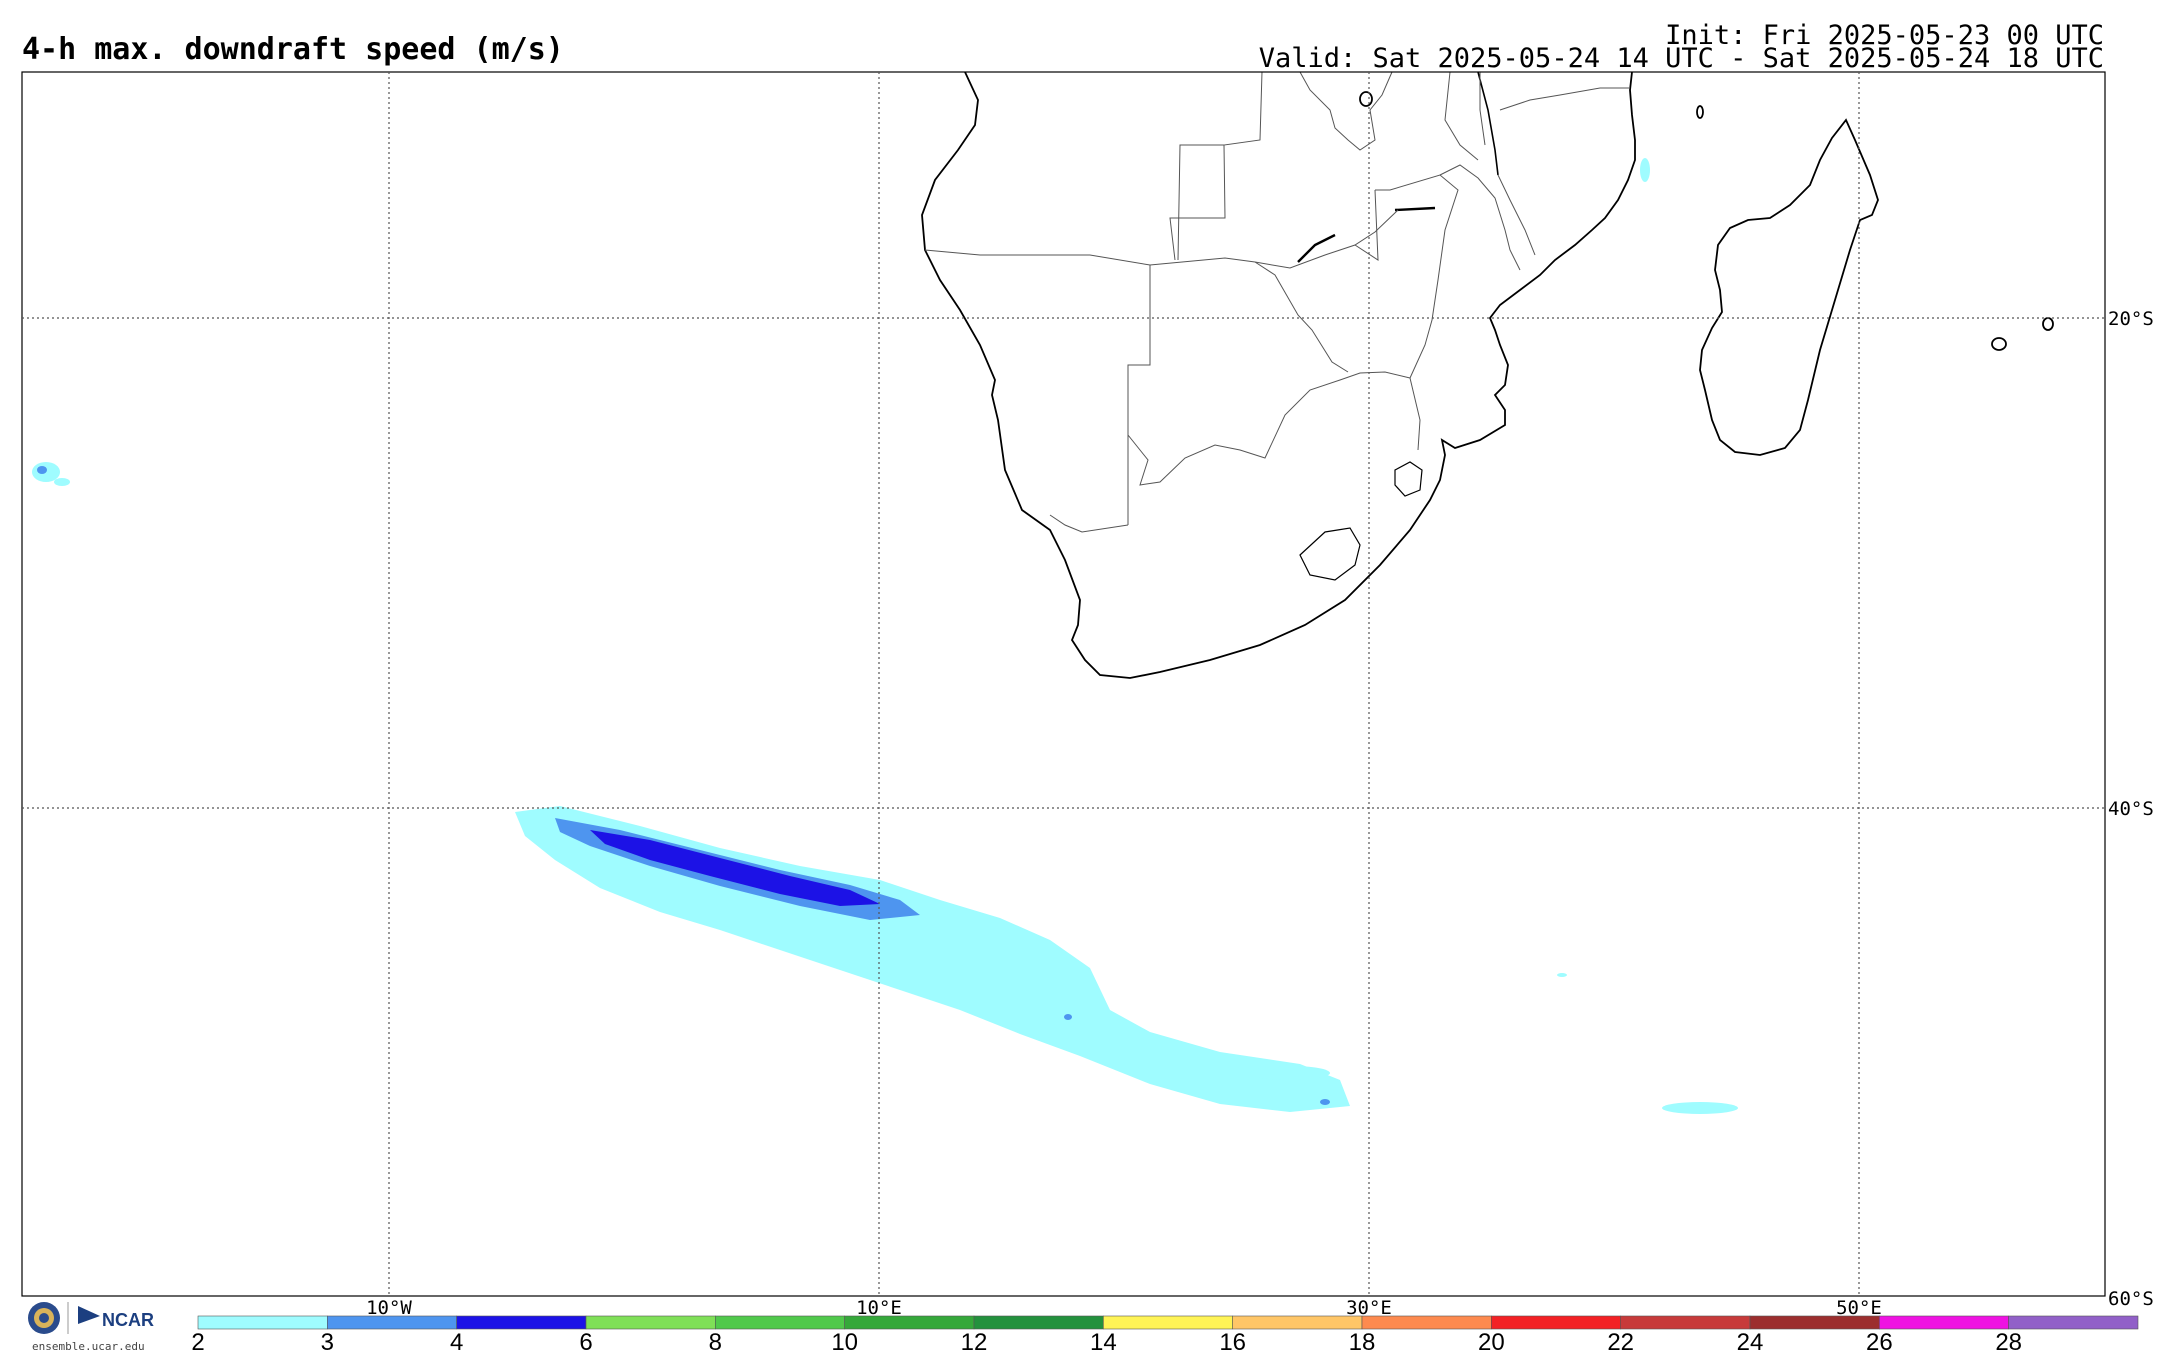 This screenshot has height=1354, width=2160. I want to click on country-borders, so click(1277, 302).